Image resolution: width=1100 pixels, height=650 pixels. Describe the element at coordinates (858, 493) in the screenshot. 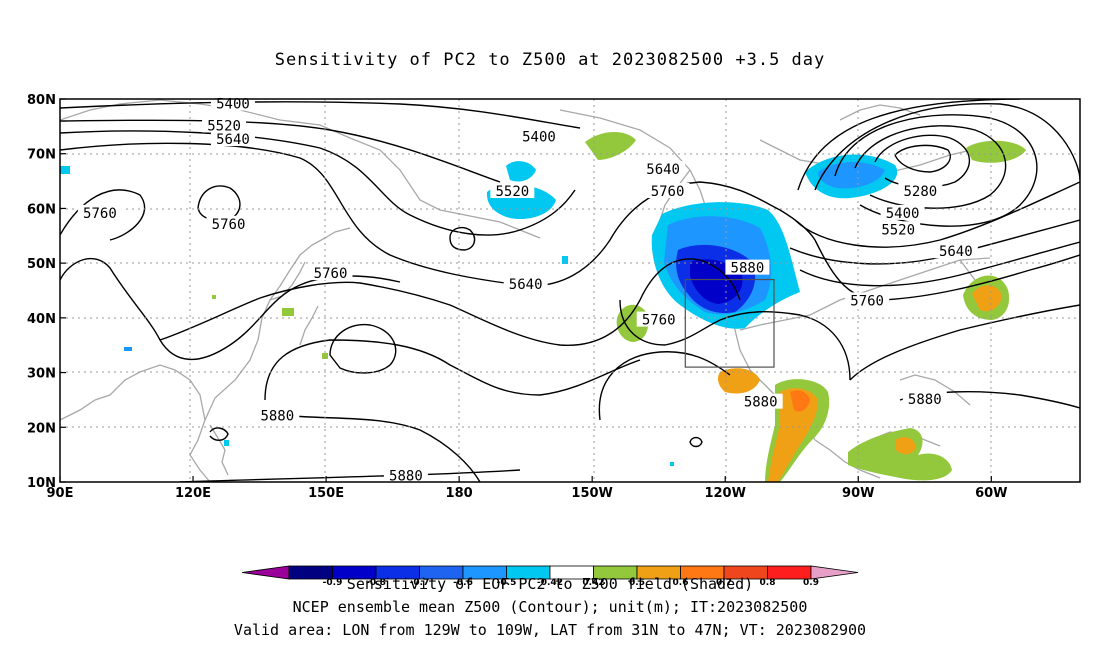

I see `x-tick-label: 90W` at that location.